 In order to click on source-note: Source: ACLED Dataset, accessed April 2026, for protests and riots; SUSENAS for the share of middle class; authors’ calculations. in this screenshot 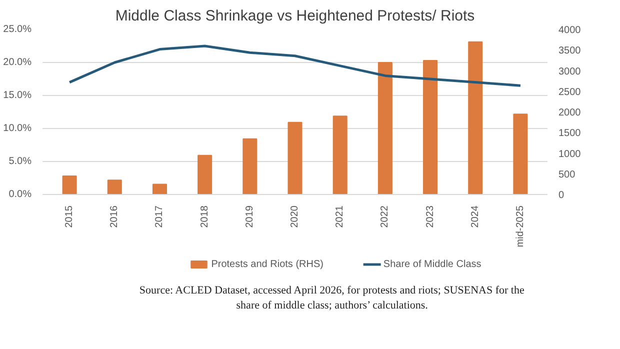, I will do `click(331, 298)`.